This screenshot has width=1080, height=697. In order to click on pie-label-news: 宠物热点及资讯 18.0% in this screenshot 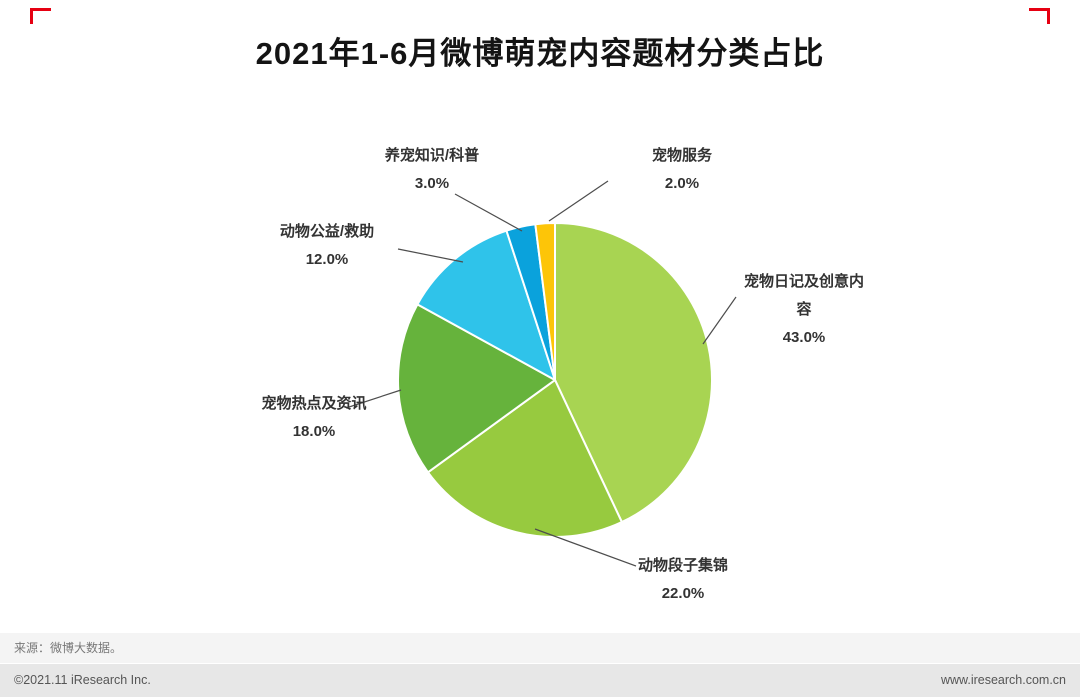, I will do `click(314, 418)`.